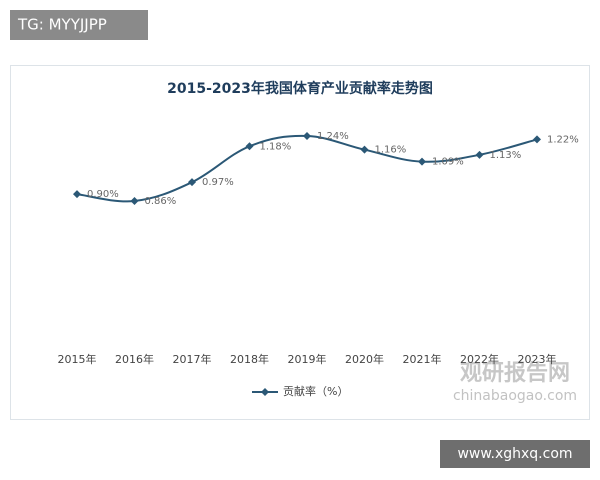  What do you see at coordinates (537, 359) in the screenshot?
I see `x-tick-label: 2023年` at bounding box center [537, 359].